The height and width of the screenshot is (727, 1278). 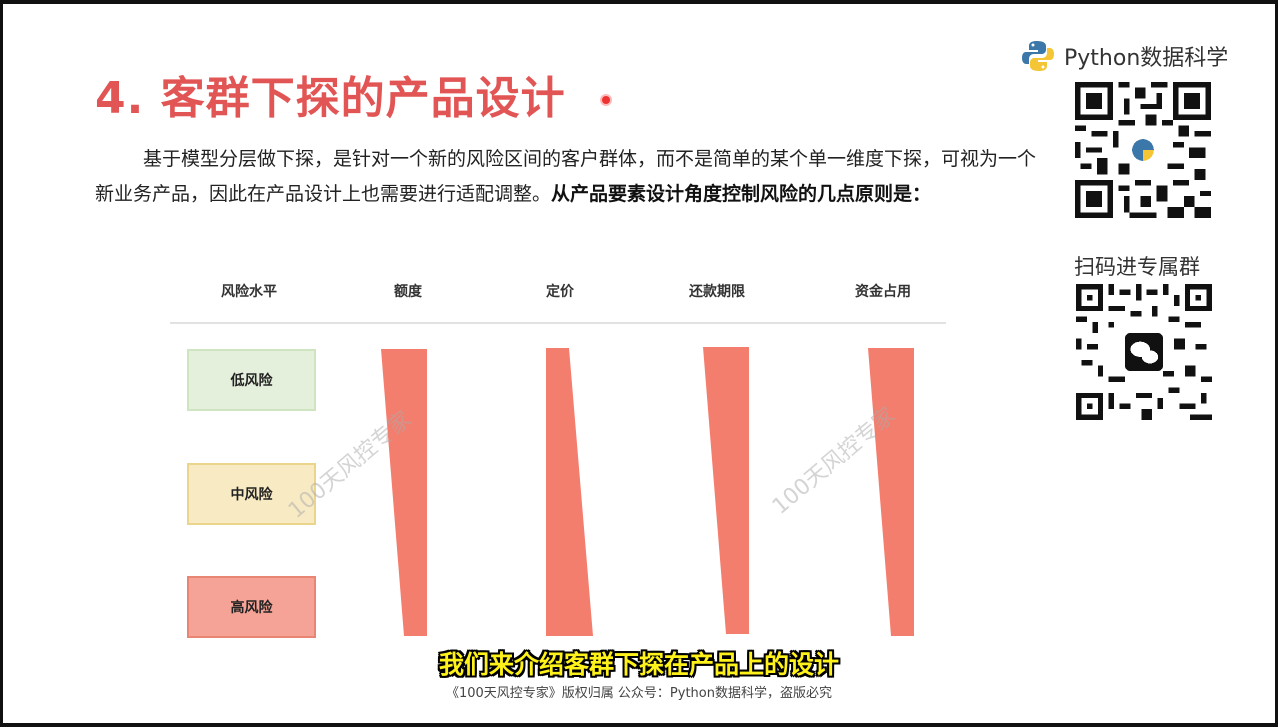 What do you see at coordinates (883, 292) in the screenshot?
I see `header-capital-usage: 资金占用` at bounding box center [883, 292].